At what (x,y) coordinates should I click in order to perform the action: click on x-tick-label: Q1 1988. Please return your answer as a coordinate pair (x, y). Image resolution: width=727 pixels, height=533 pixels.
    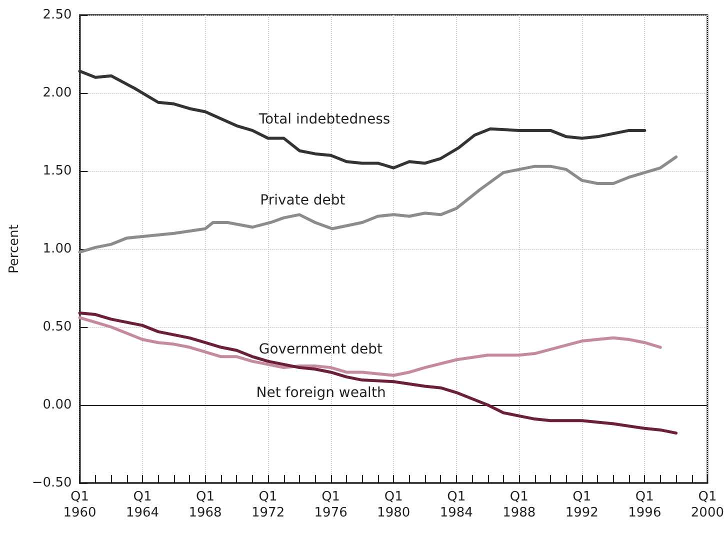
    Looking at the image, I should click on (519, 505).